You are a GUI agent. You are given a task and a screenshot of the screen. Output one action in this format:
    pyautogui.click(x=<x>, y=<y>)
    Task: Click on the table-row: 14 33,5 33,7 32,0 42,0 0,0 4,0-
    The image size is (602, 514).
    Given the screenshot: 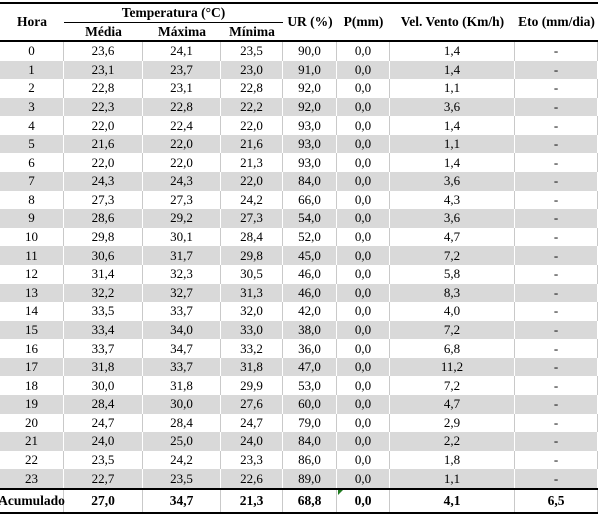 What is the action you would take?
    pyautogui.click(x=299, y=311)
    